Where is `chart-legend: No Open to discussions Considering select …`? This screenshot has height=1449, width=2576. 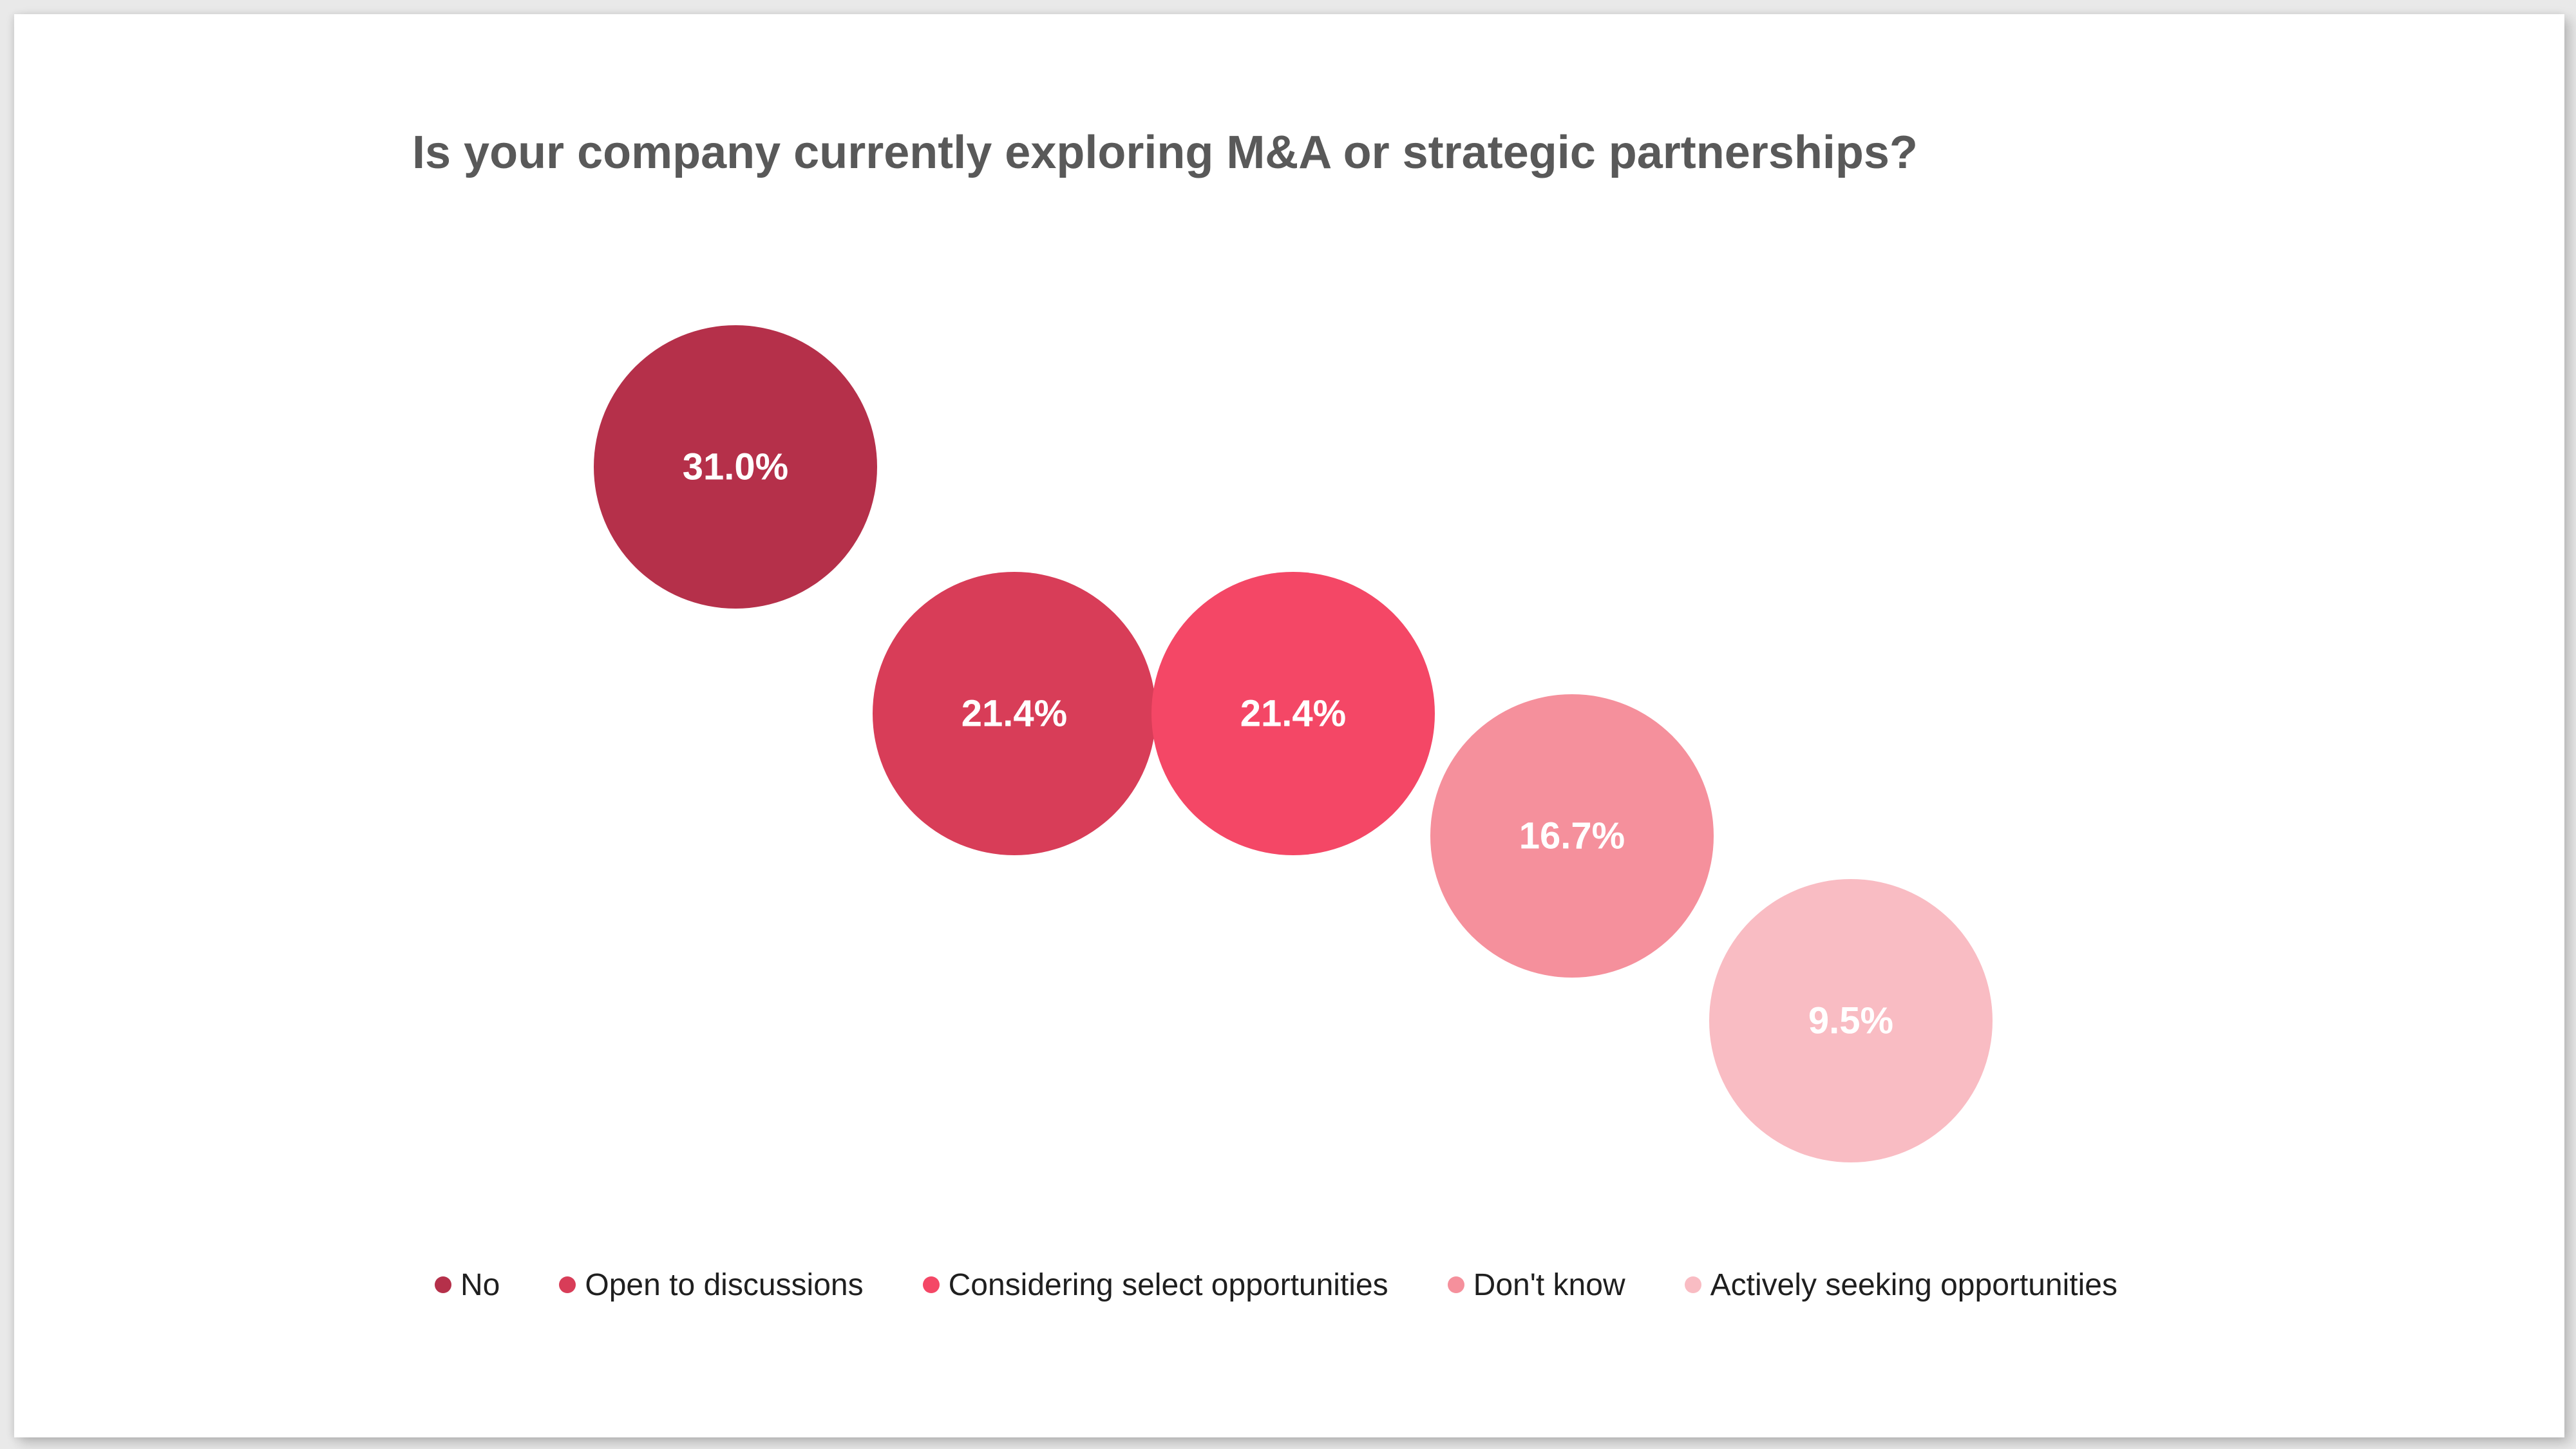 chart-legend: No Open to discussions Considering select … is located at coordinates (1401, 1285).